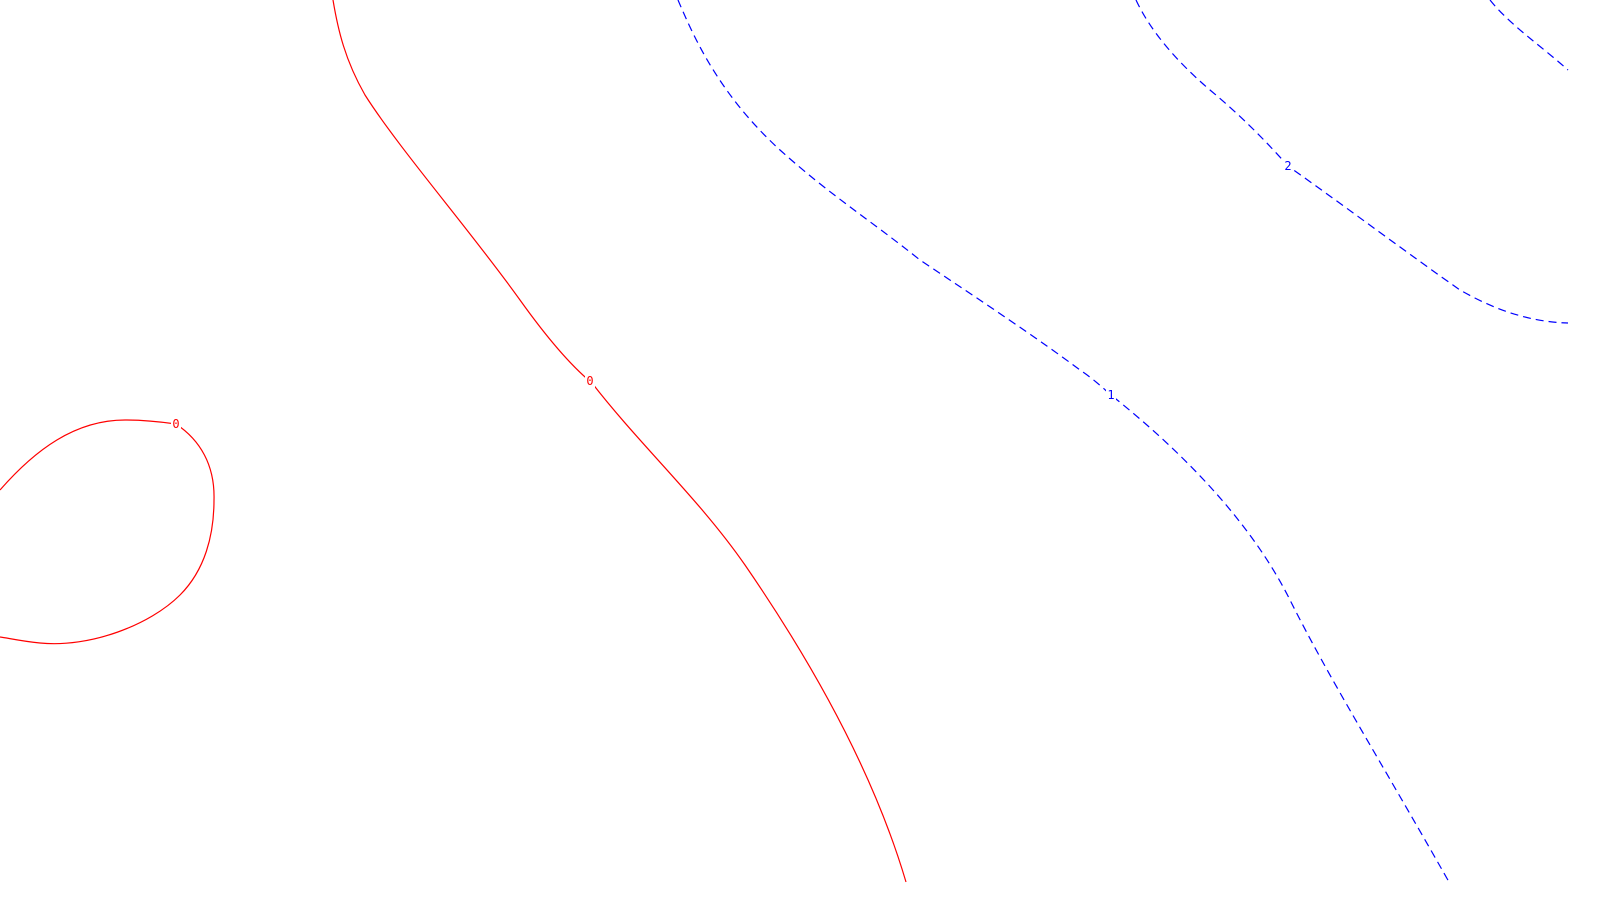 The height and width of the screenshot is (900, 1600). I want to click on contour-label-one: 1, so click(1110, 395).